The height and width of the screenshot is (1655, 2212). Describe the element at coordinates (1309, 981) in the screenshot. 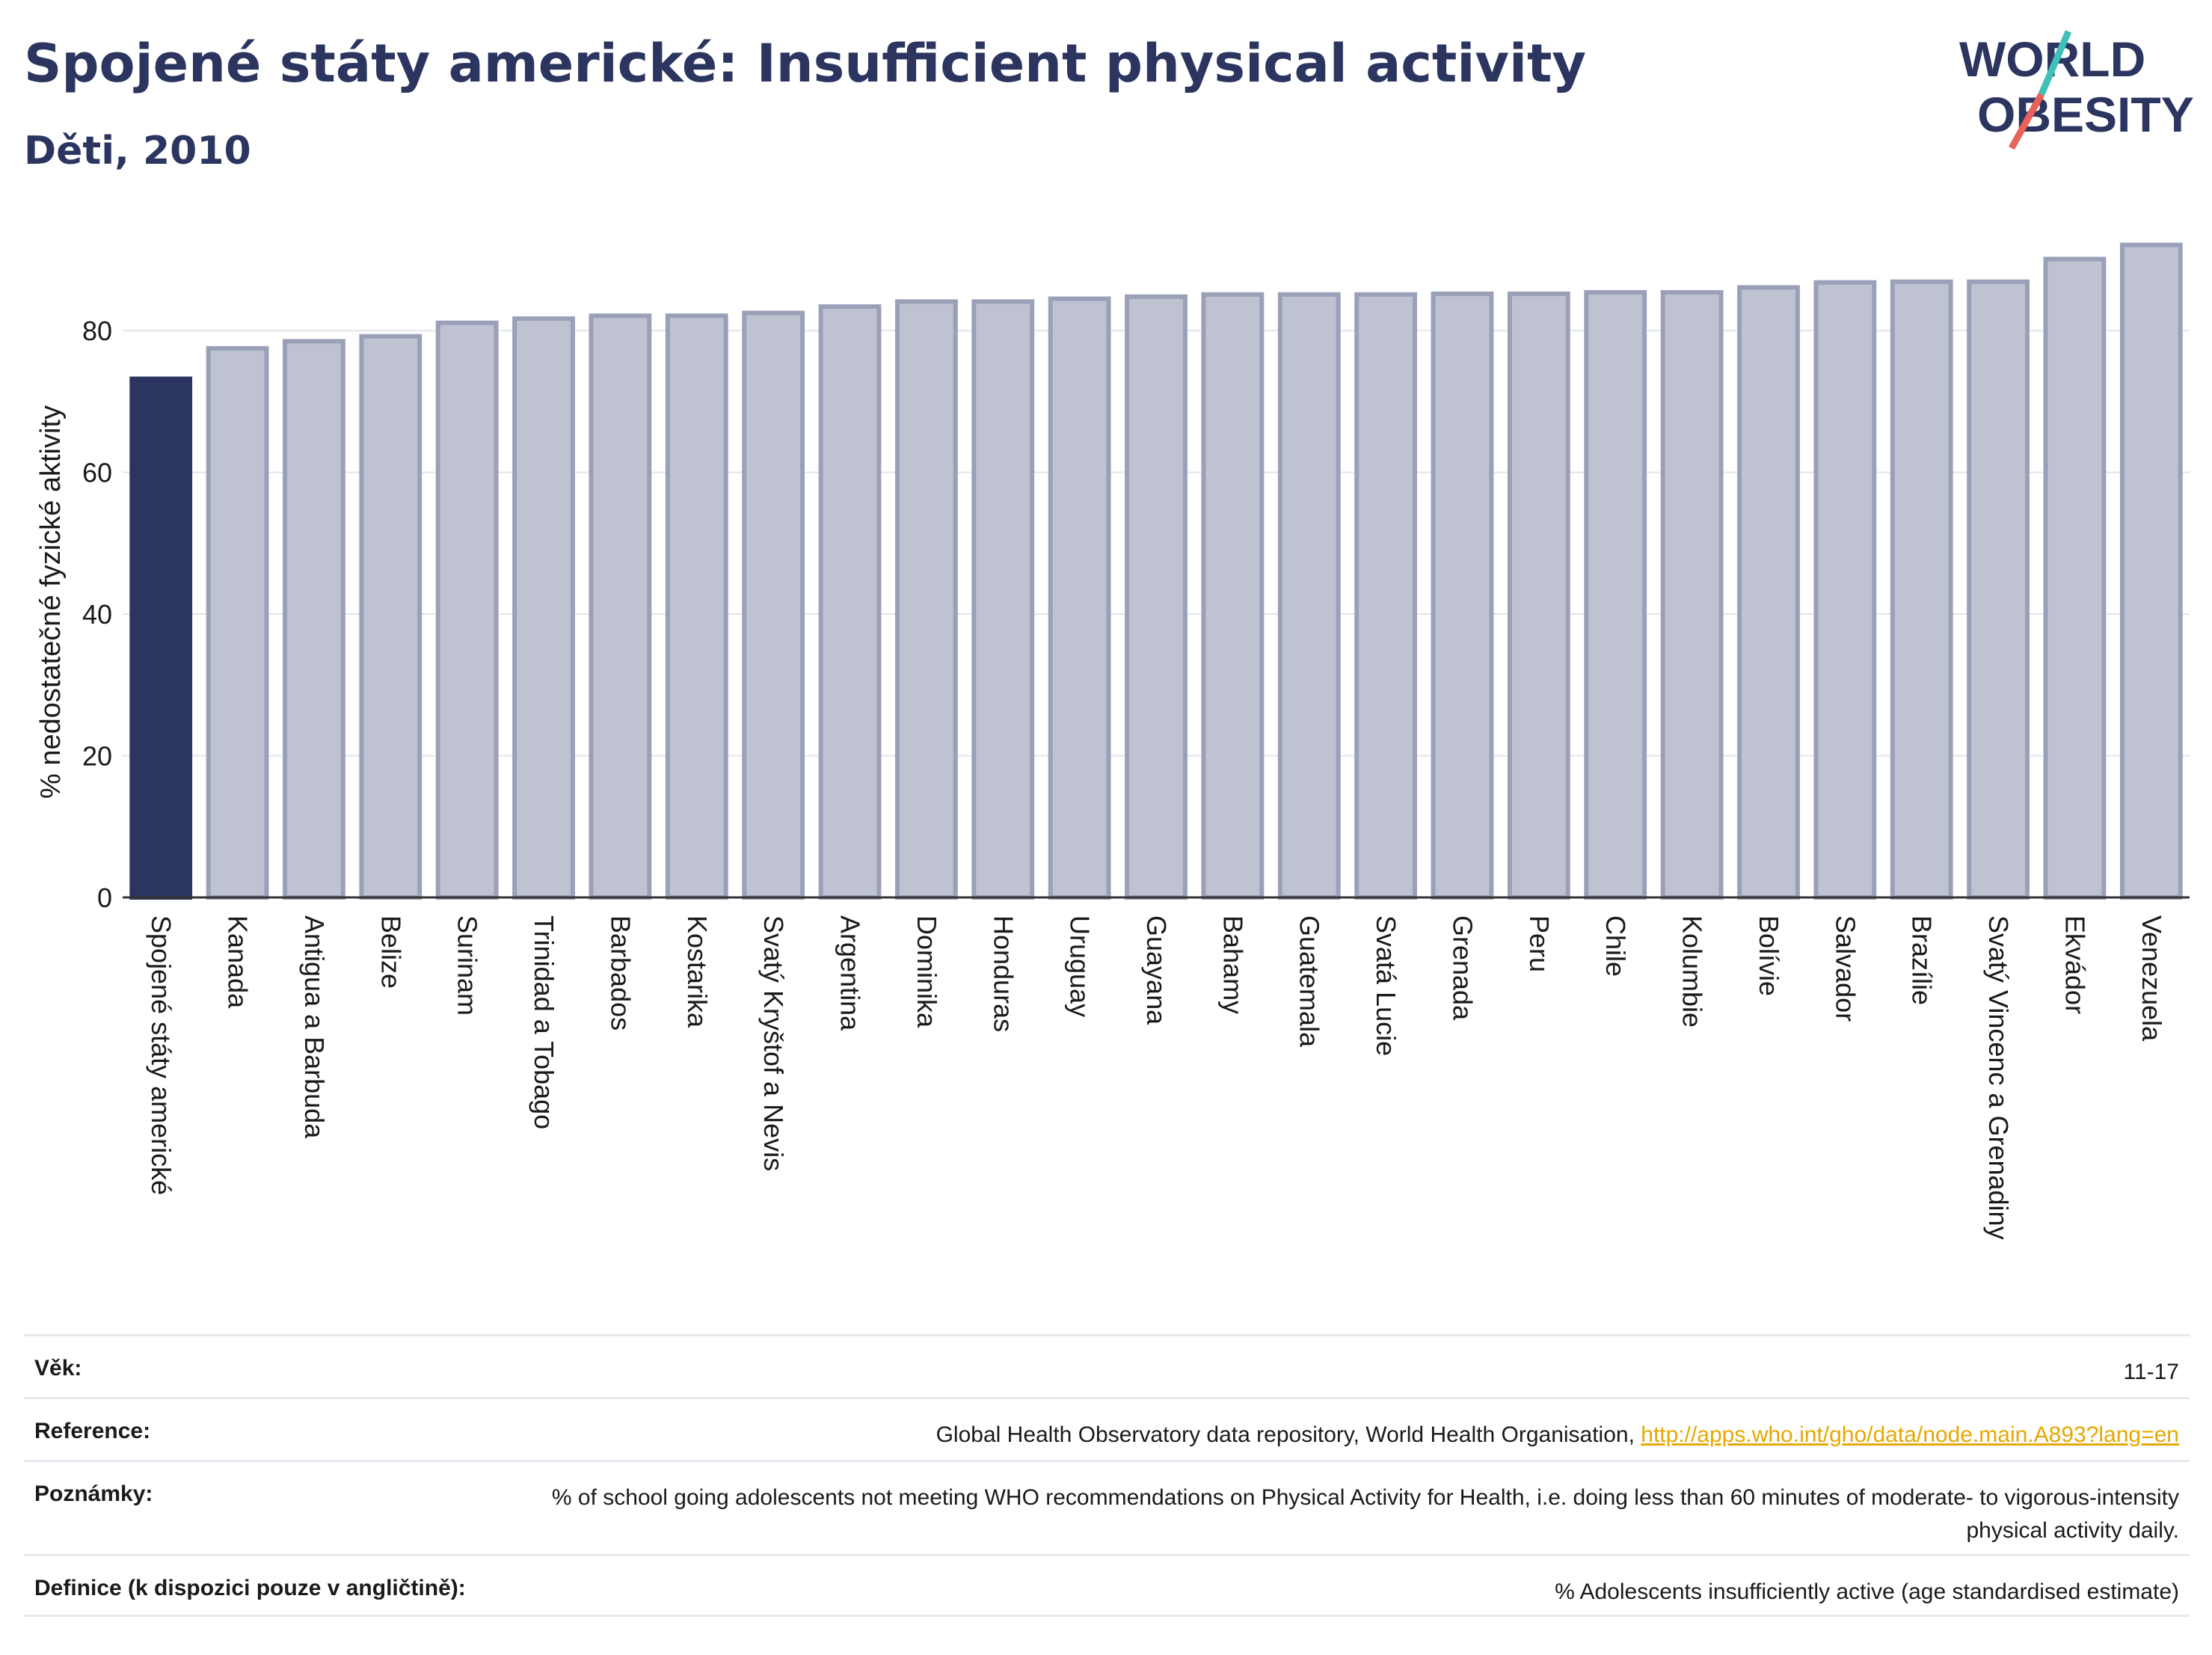

I see `x-tick-label: Guatemala` at that location.